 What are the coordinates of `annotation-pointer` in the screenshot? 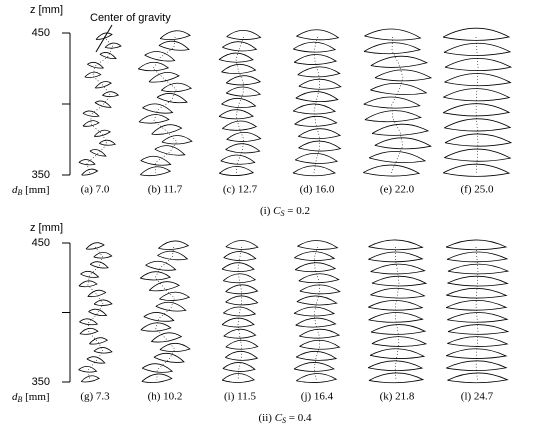 It's located at (104, 38).